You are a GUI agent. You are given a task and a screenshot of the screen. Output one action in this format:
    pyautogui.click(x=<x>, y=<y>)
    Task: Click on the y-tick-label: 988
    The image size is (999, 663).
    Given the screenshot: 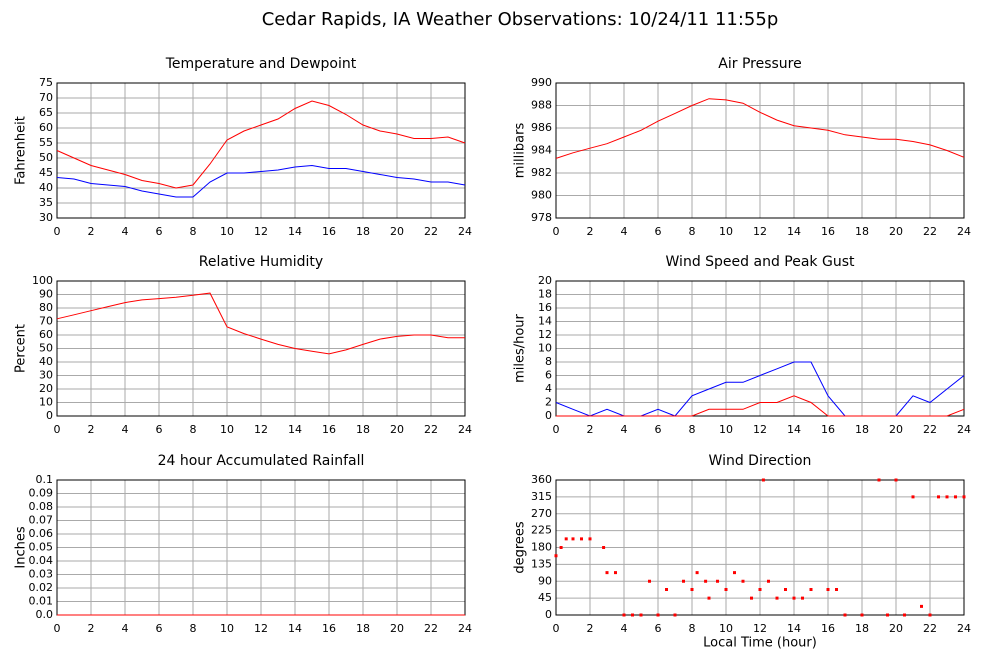 What is the action you would take?
    pyautogui.click(x=541, y=105)
    